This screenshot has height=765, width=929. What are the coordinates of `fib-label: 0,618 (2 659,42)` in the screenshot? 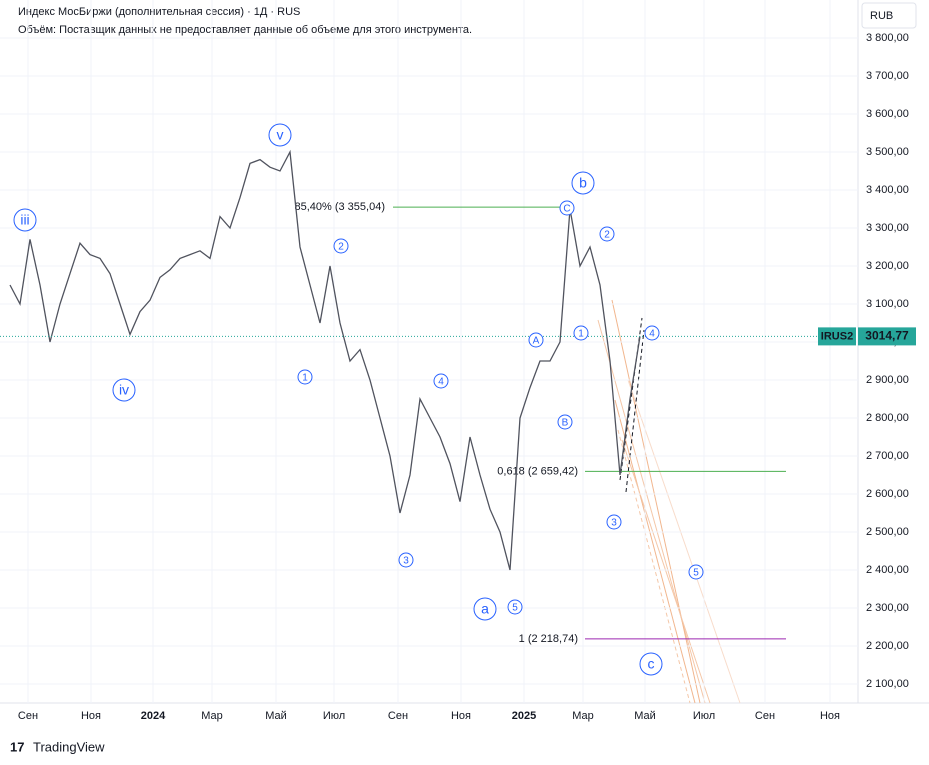 It's located at (537, 471).